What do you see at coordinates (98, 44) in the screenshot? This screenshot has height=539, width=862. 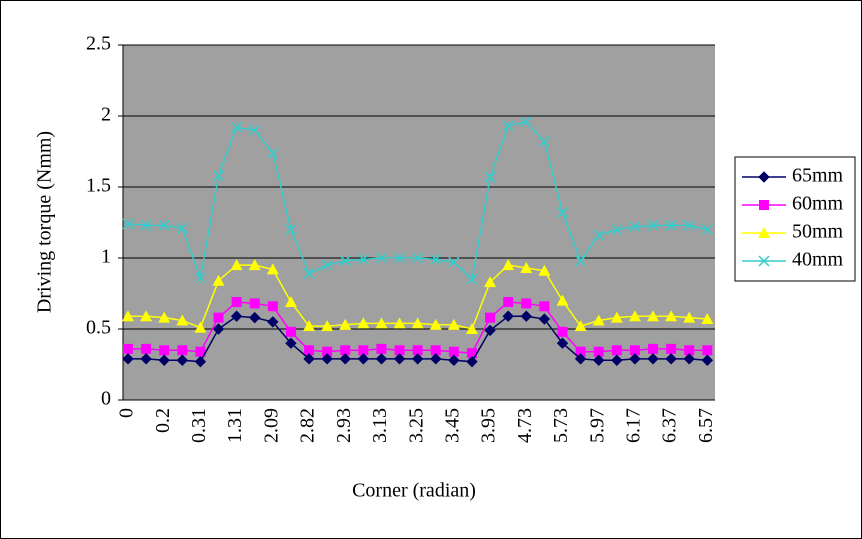 I see `y-tick-label: 2.5` at bounding box center [98, 44].